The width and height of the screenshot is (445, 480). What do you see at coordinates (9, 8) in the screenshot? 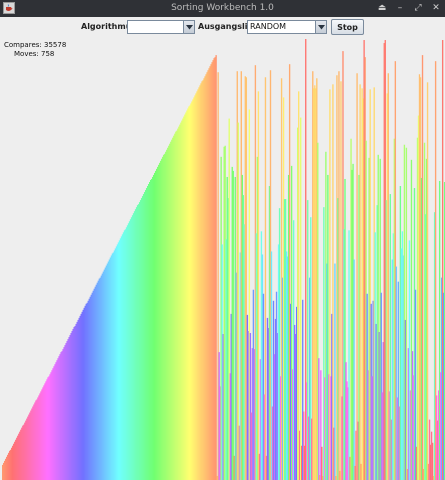
I see `java-cup-icon` at bounding box center [9, 8].